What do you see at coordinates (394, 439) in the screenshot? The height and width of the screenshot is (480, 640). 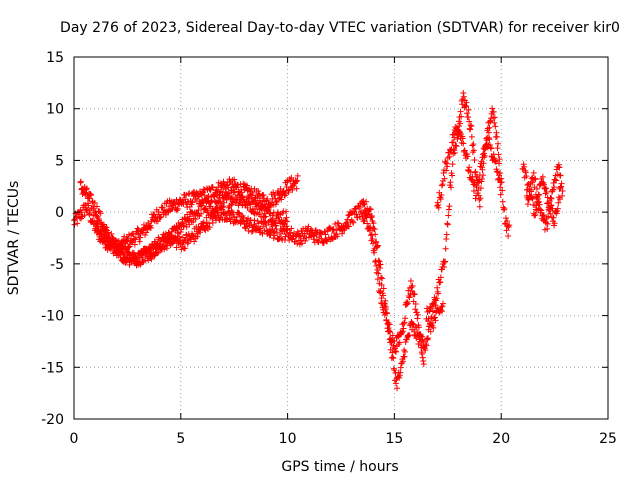 I see `x-tick-label: 15` at bounding box center [394, 439].